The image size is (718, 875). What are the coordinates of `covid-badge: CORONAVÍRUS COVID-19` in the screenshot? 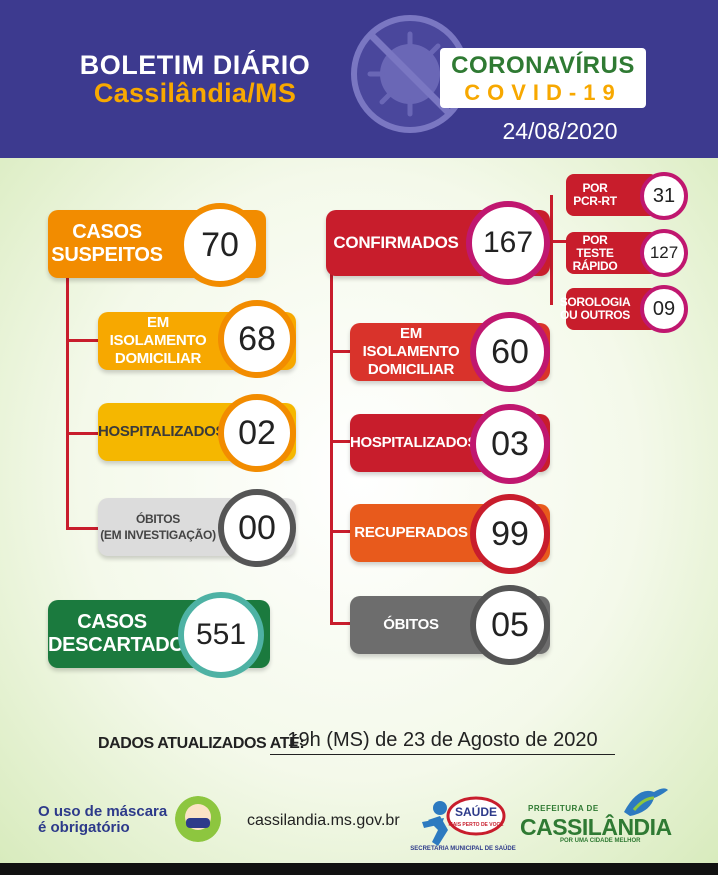 It's located at (543, 78).